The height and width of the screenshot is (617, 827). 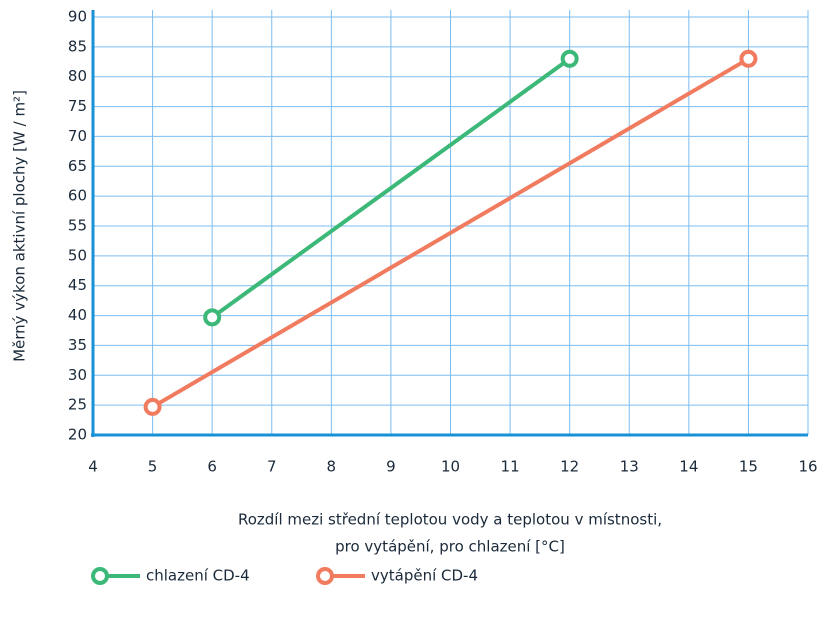 What do you see at coordinates (77, 226) in the screenshot?
I see `y-tick-label: 55` at bounding box center [77, 226].